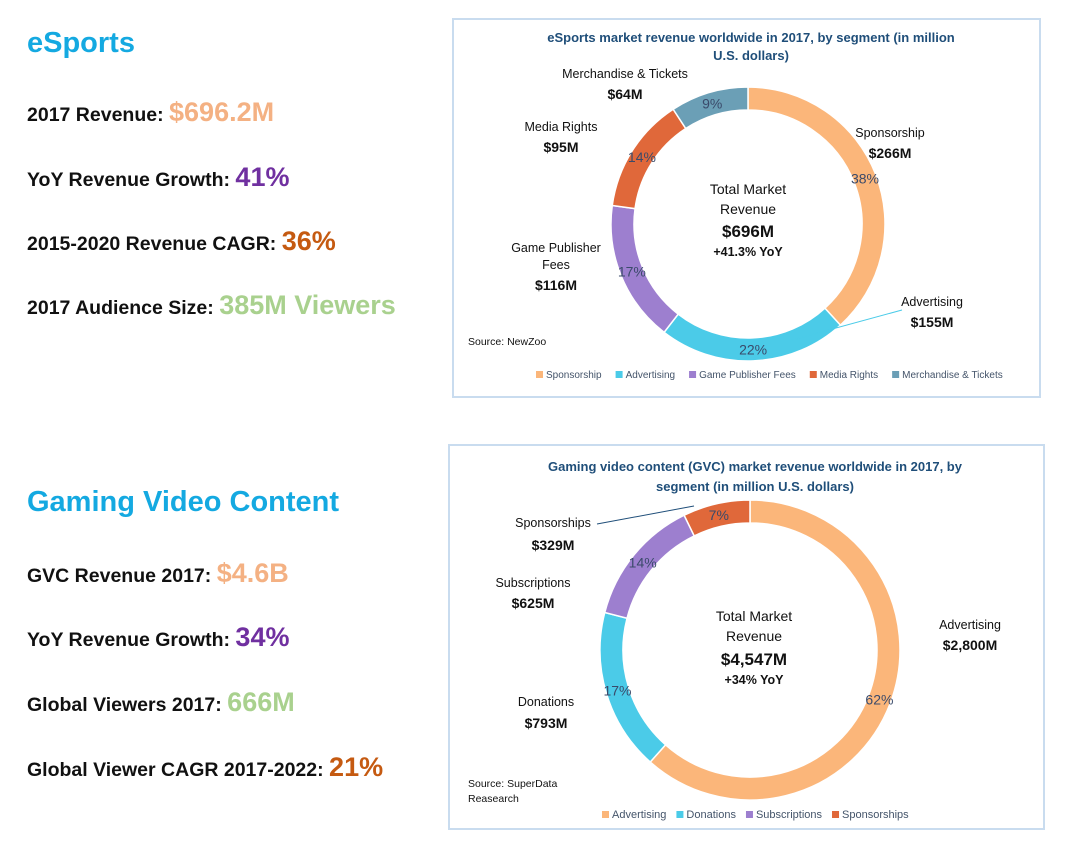  Describe the element at coordinates (556, 248) in the screenshot. I see `callout-label-game-publisher-fees-1: Game Publisher` at that location.